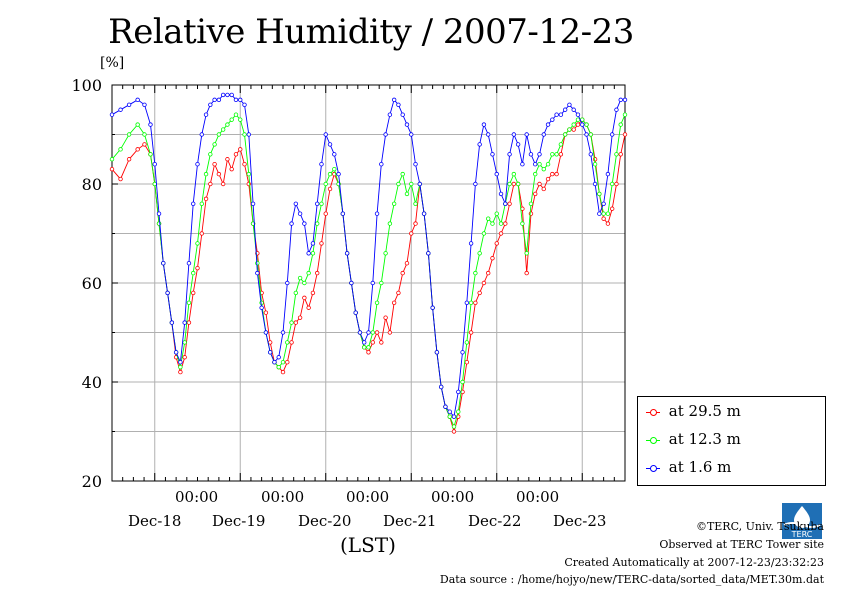 The image size is (842, 595). I want to click on y-tick-label: 60, so click(92, 283).